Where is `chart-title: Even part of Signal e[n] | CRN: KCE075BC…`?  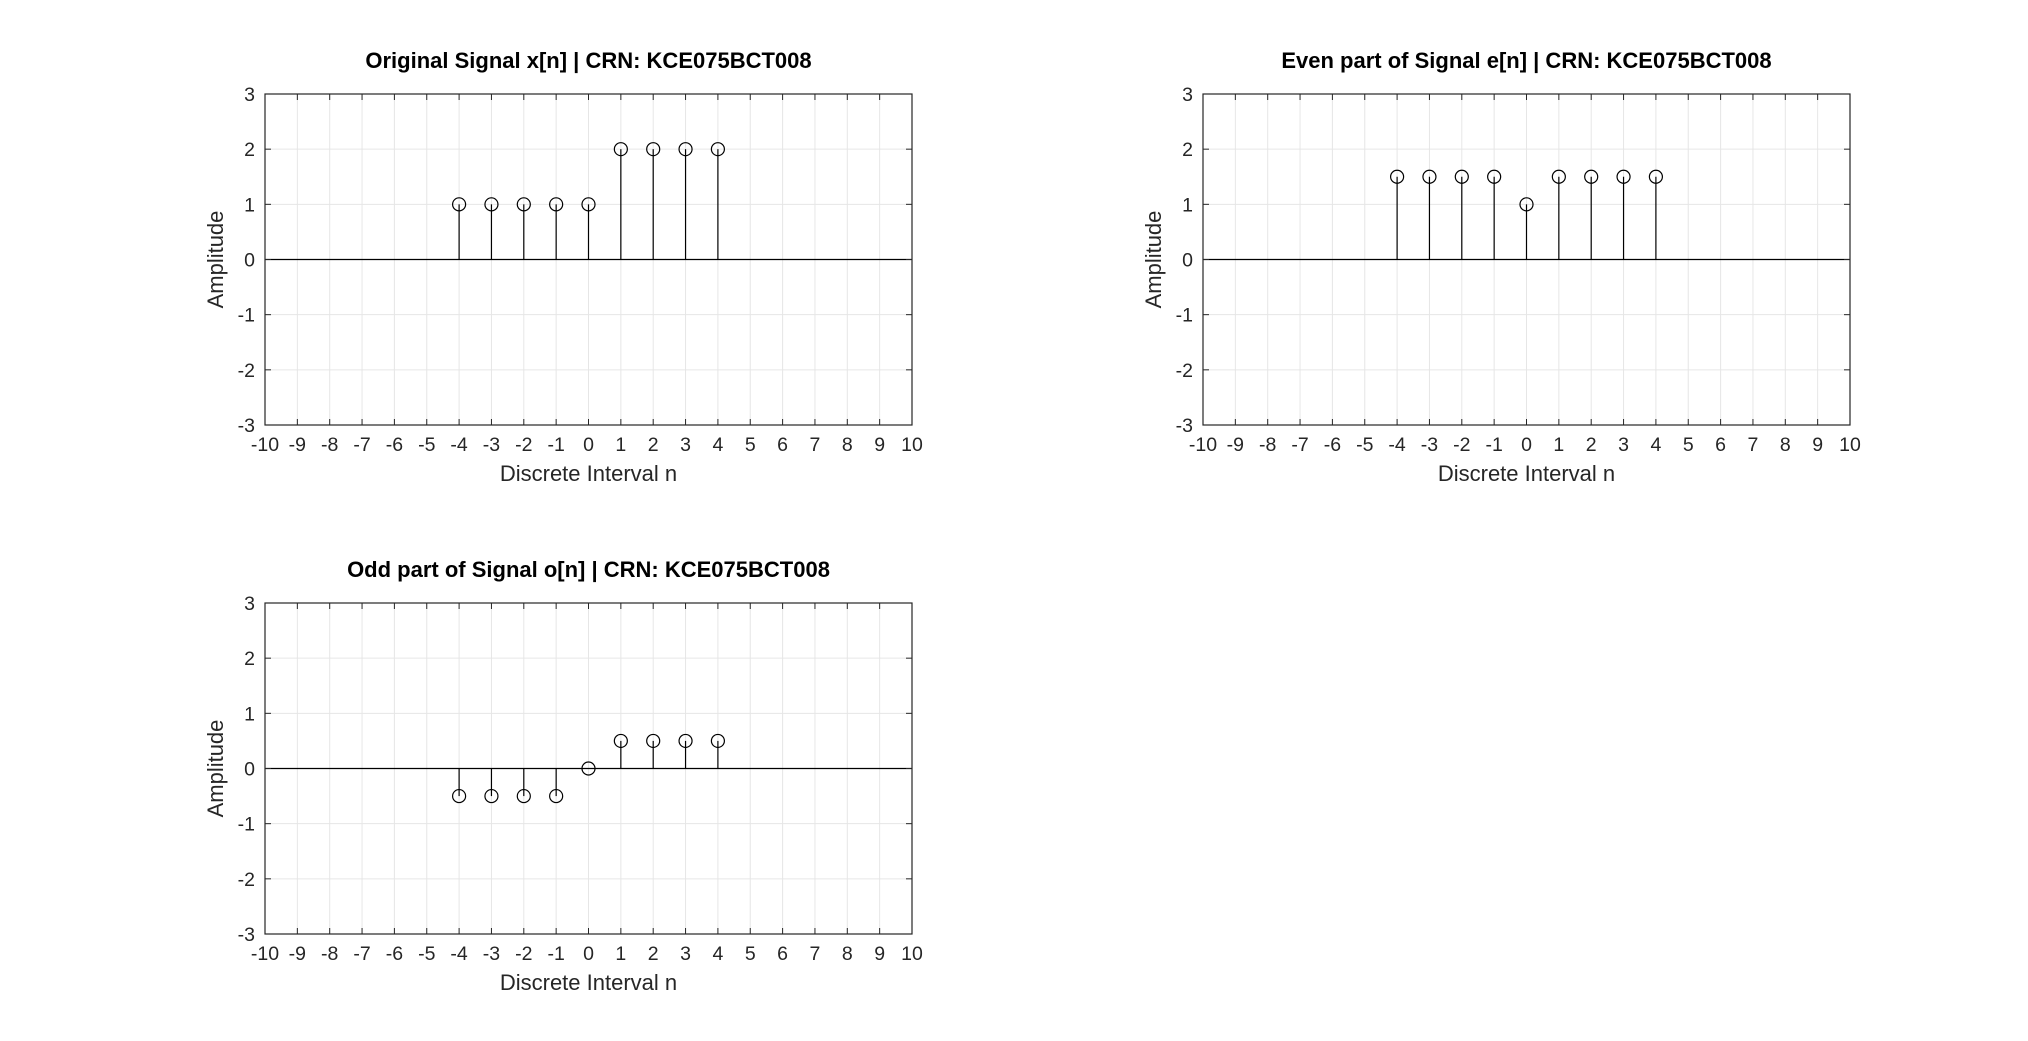 chart-title: Even part of Signal e[n] | CRN: KCE075BC… is located at coordinates (1526, 60).